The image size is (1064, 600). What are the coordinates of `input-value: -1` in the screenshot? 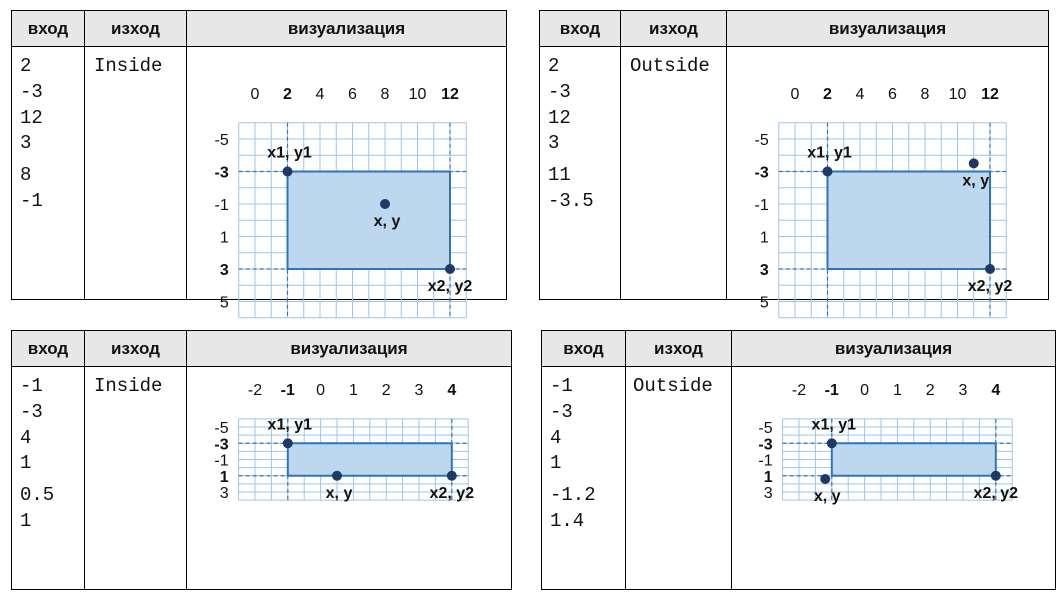 It's located at (31, 201).